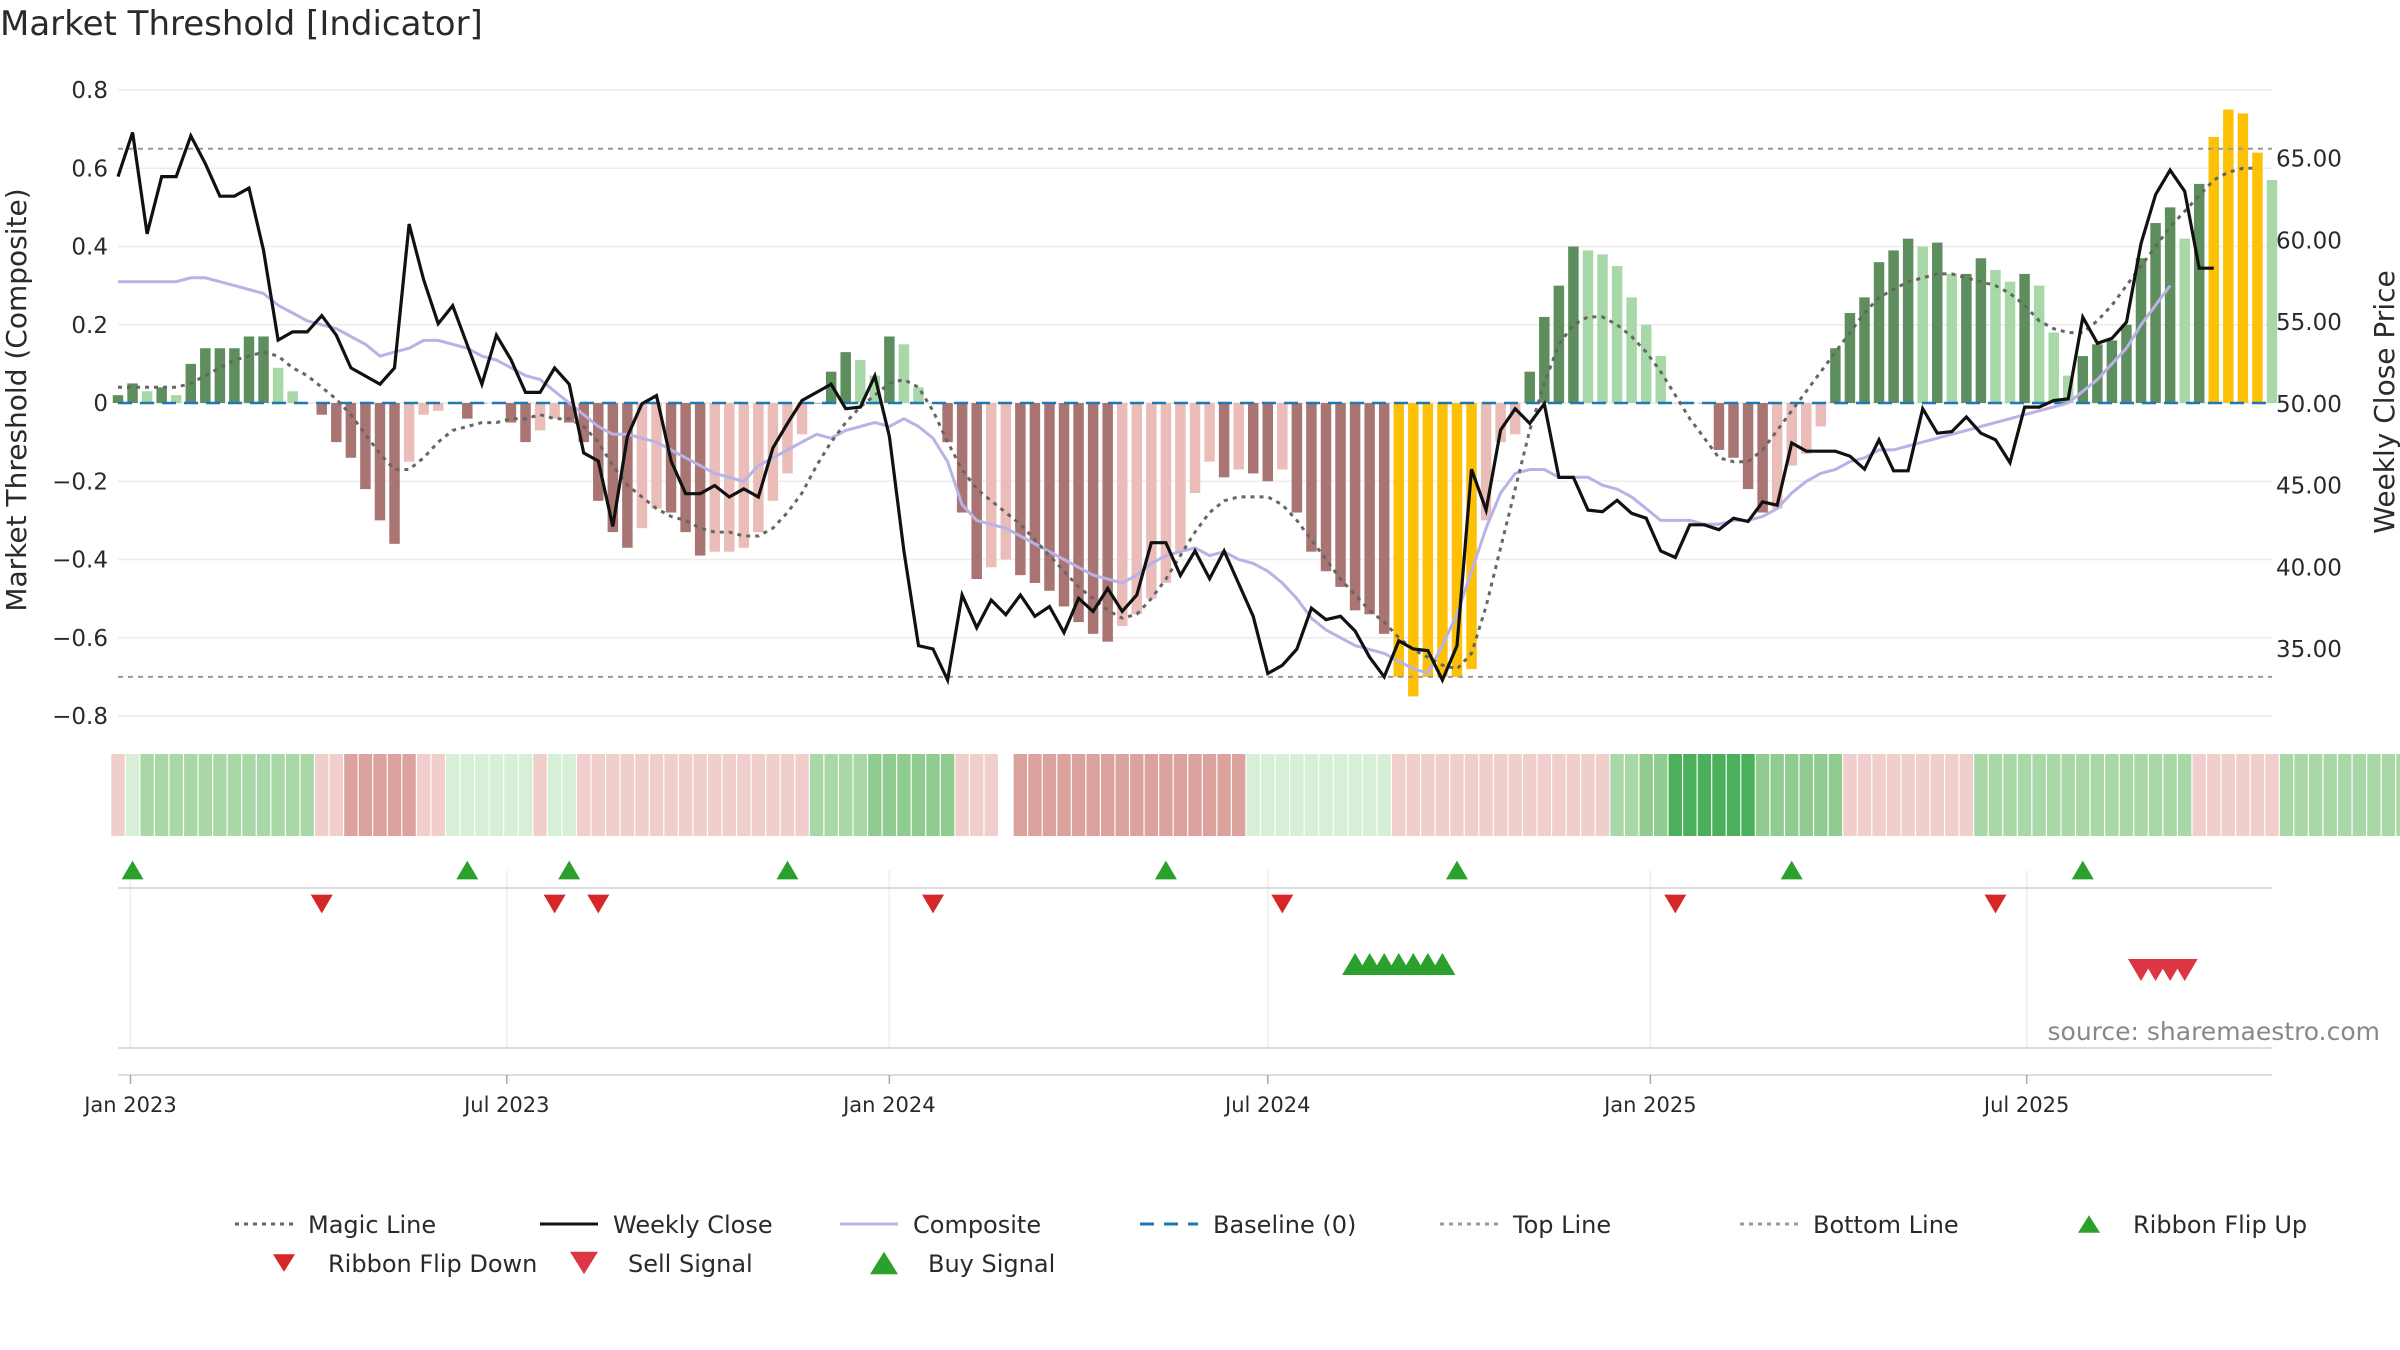 The image size is (2400, 1350). What do you see at coordinates (1442, 964) in the screenshot?
I see `buy-signal-marker` at bounding box center [1442, 964].